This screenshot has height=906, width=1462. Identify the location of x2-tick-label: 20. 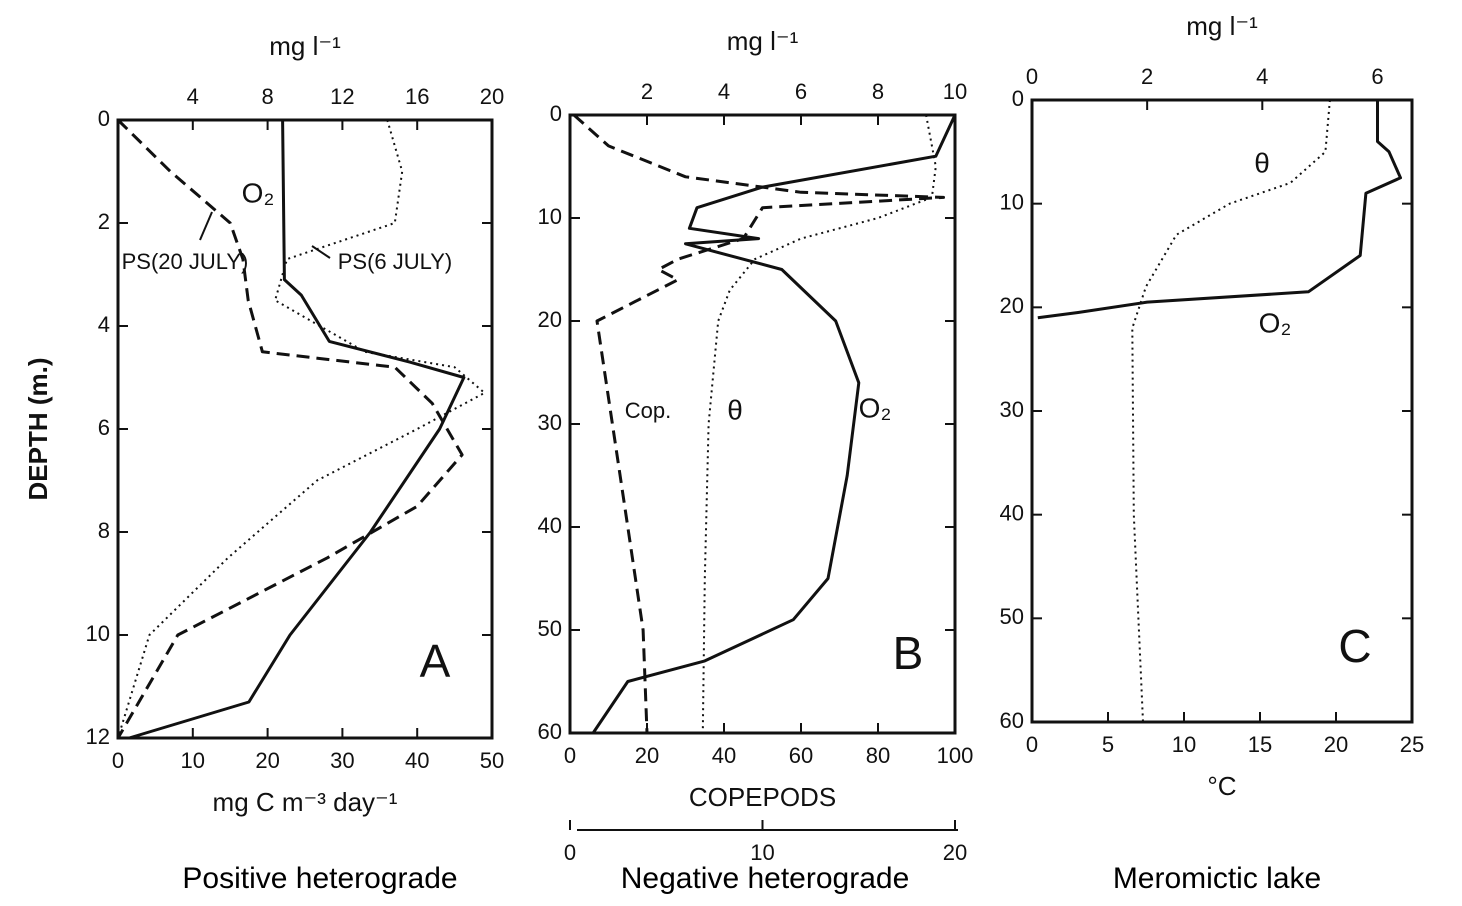
(492, 96).